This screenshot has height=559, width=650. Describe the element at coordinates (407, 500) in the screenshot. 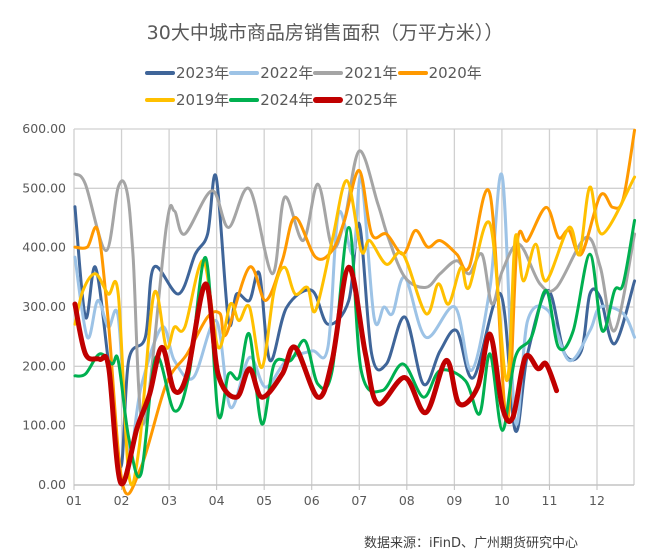

I see `x-tick-label: 08` at that location.